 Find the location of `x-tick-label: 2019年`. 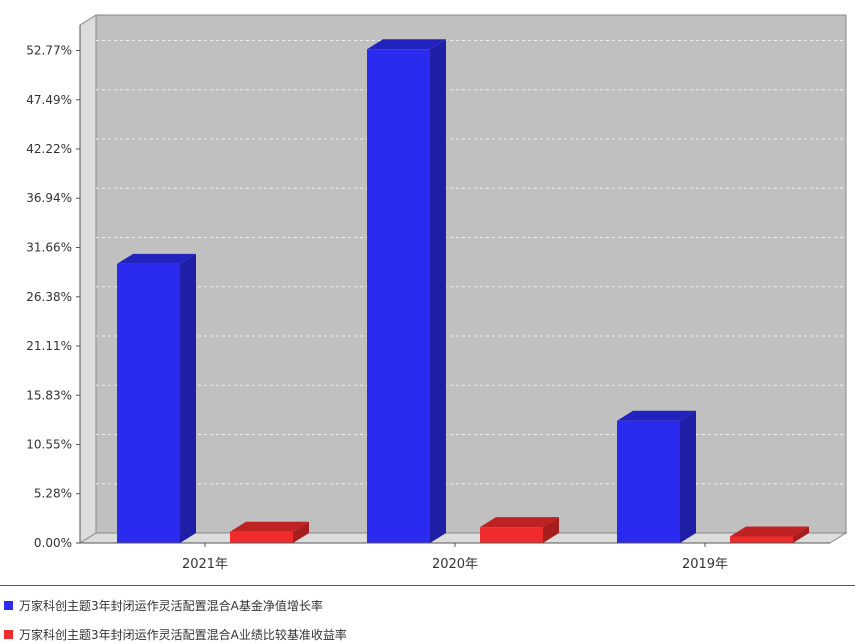

x-tick-label: 2019年 is located at coordinates (705, 564).